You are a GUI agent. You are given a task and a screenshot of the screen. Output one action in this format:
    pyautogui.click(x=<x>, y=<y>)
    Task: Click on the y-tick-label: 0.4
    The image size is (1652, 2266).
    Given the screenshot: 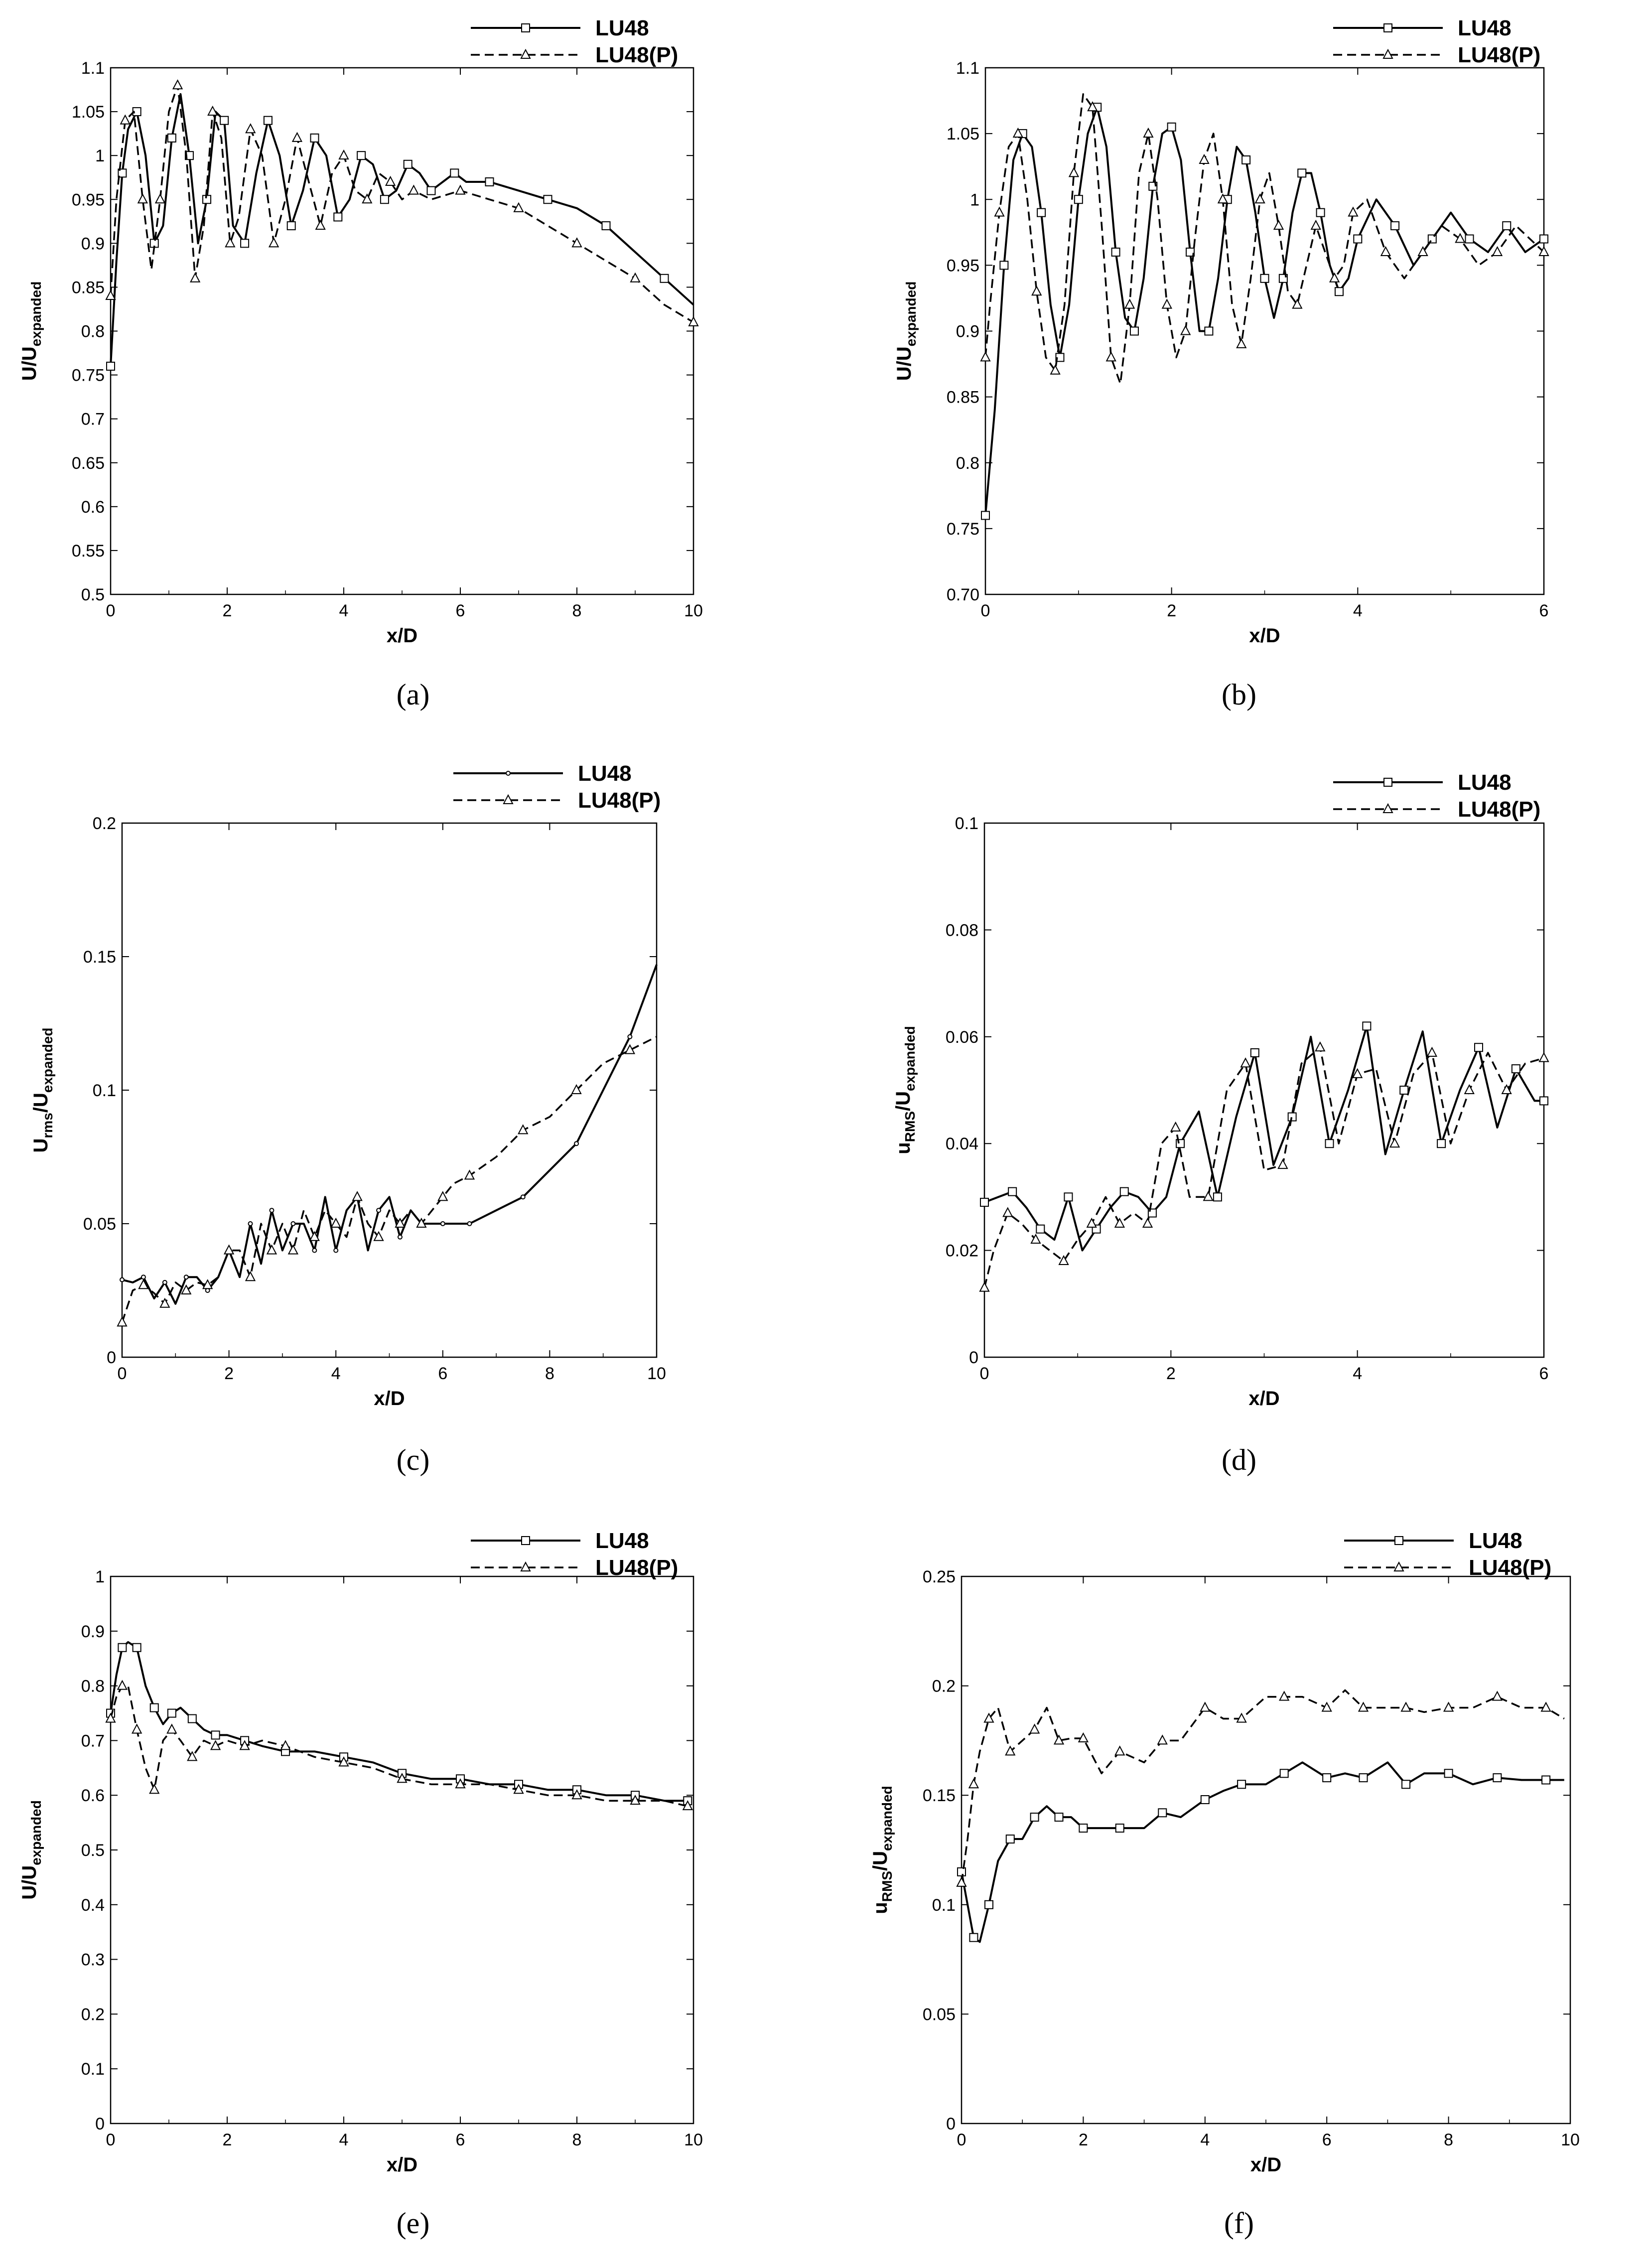 What is the action you would take?
    pyautogui.click(x=93, y=1905)
    